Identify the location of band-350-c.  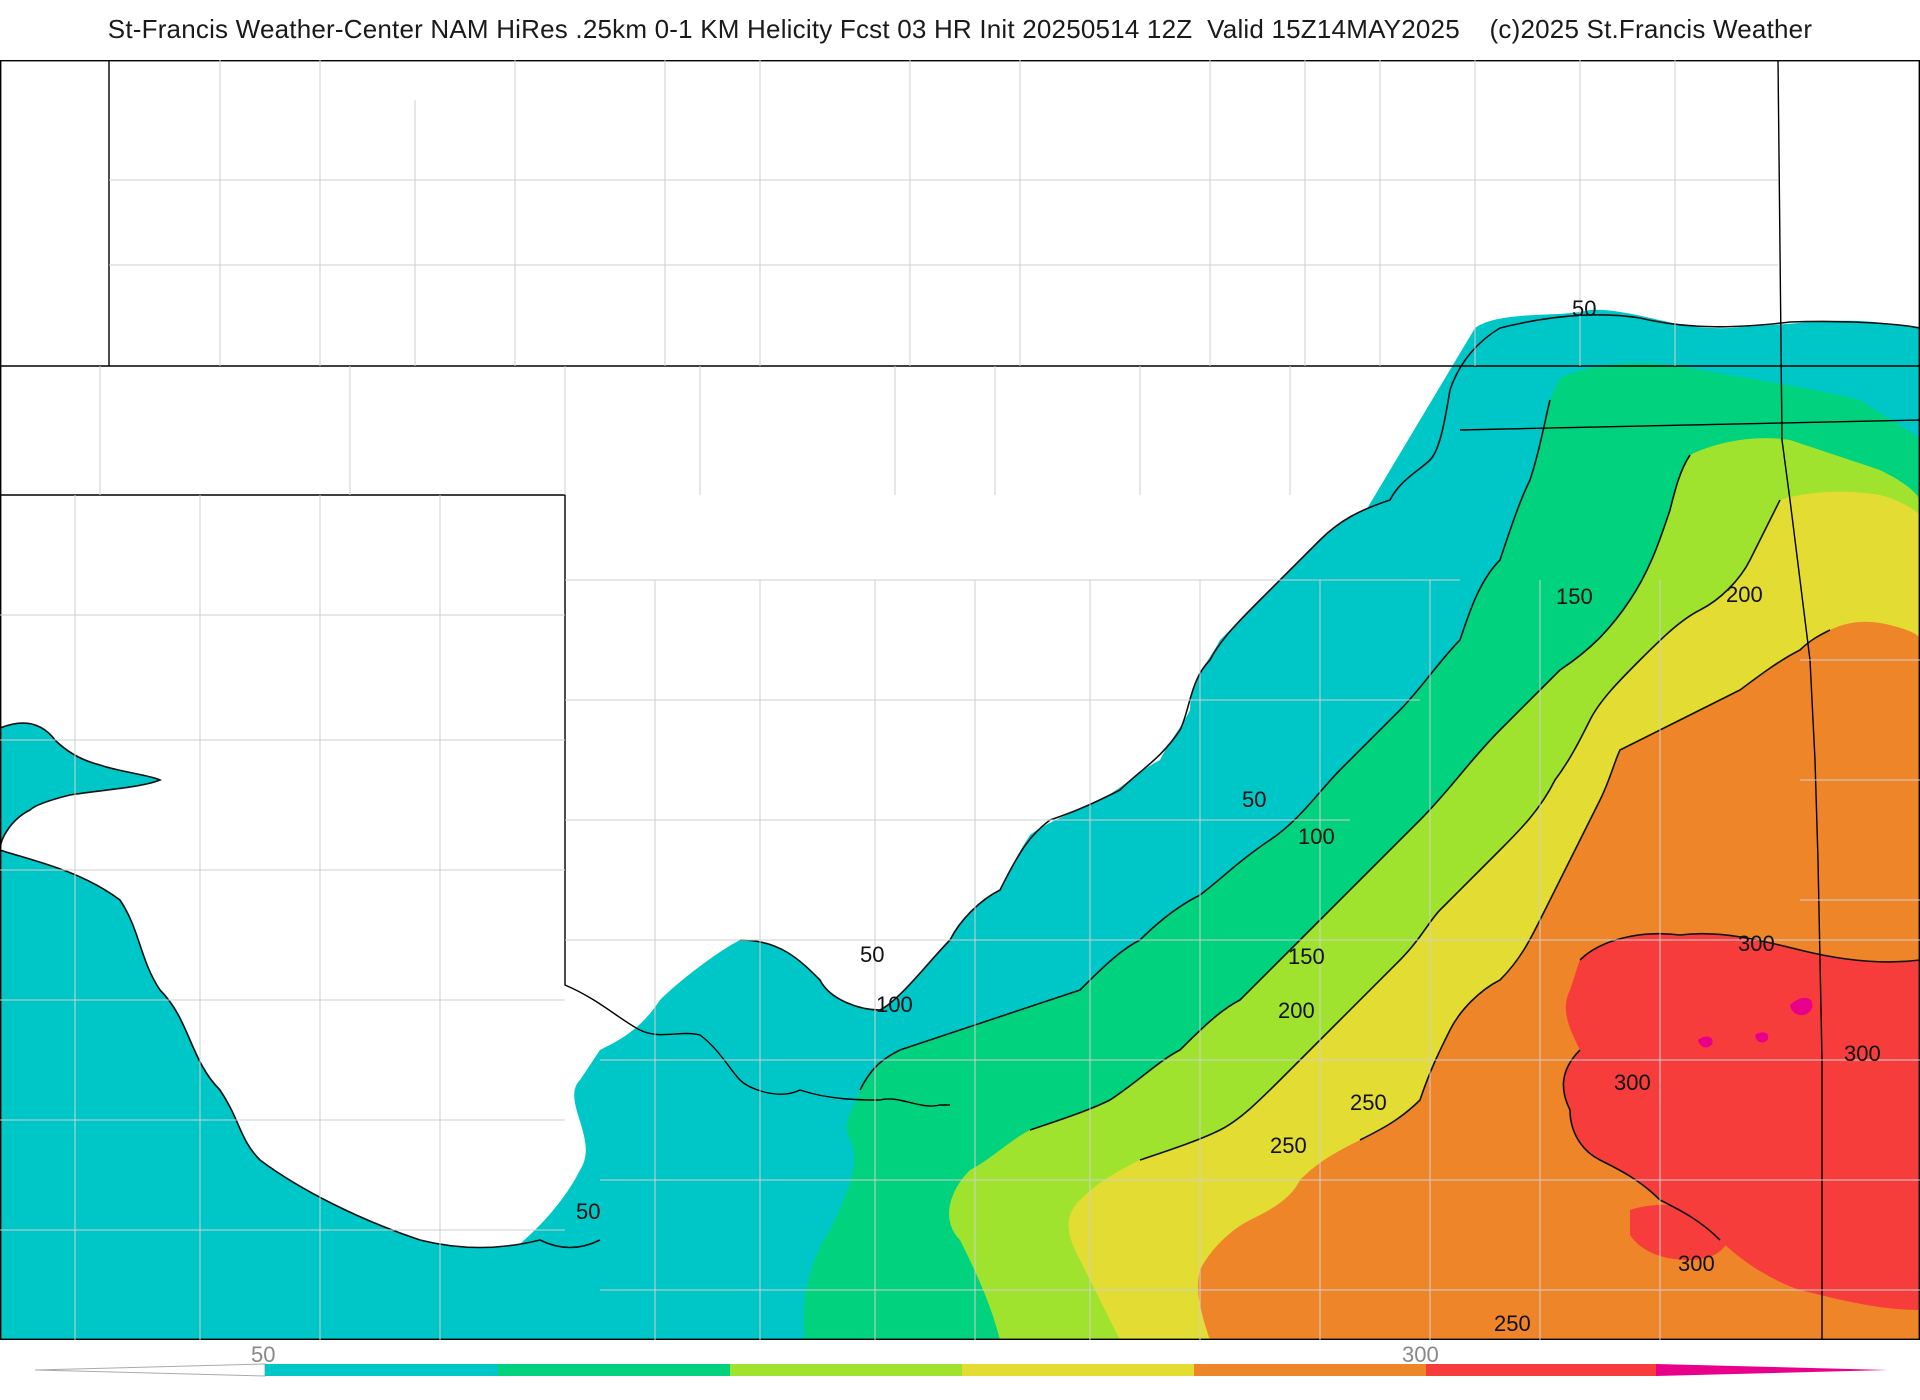
(1762, 1037).